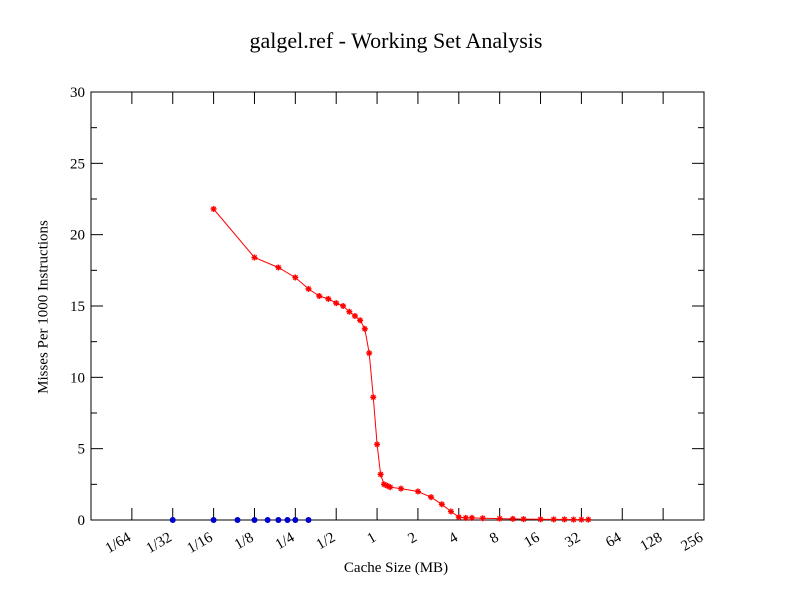 Image resolution: width=792 pixels, height=612 pixels. Describe the element at coordinates (693, 541) in the screenshot. I see `x-tick-label: 256` at that location.